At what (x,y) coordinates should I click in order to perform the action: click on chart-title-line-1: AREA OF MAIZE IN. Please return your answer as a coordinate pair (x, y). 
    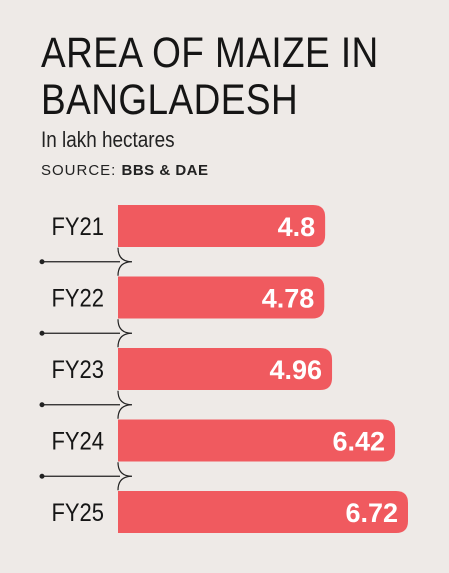
    Looking at the image, I should click on (210, 53).